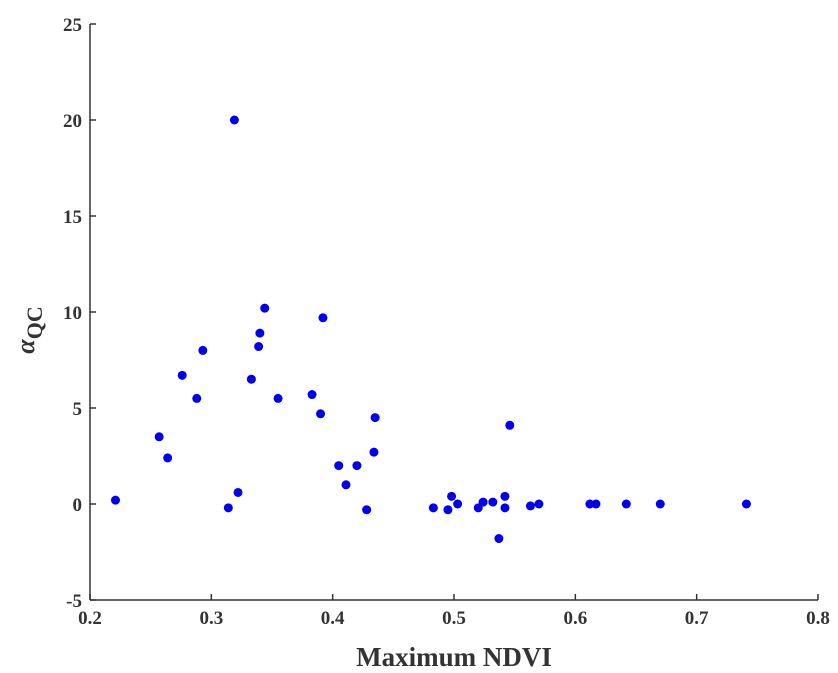  I want to click on x-tick-label: 0.5, so click(454, 618).